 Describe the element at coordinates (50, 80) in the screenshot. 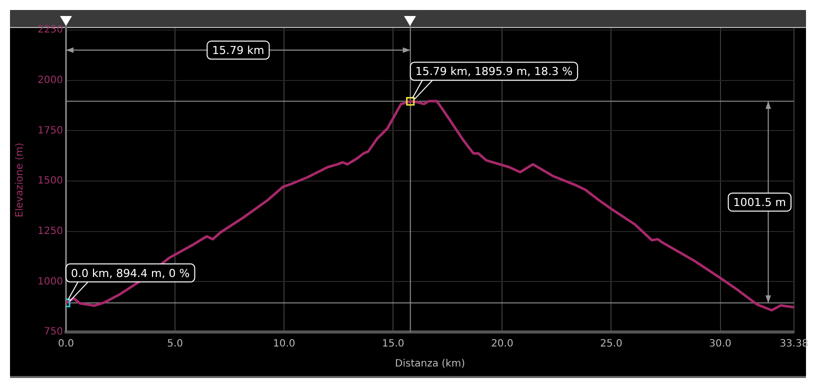

I see `y-tick-label: 2000` at that location.